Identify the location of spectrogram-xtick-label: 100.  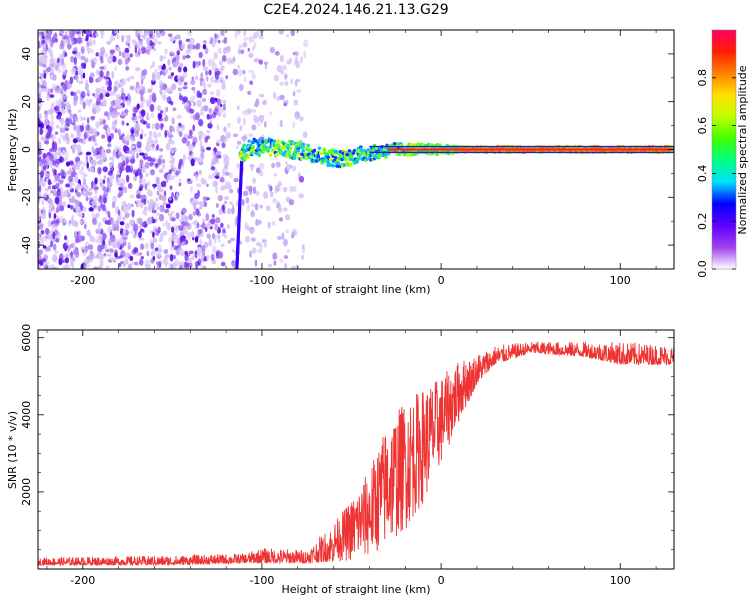
(620, 280).